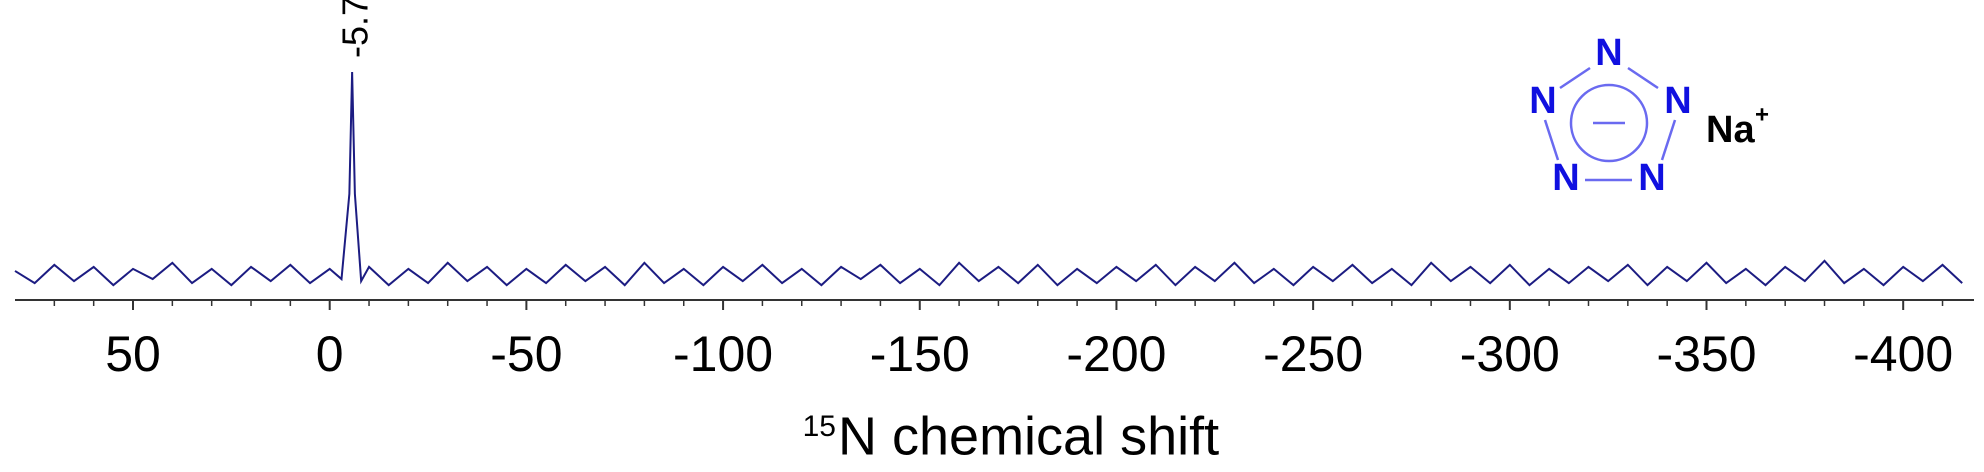  Describe the element at coordinates (330, 354) in the screenshot. I see `x-tick-label: 0` at that location.